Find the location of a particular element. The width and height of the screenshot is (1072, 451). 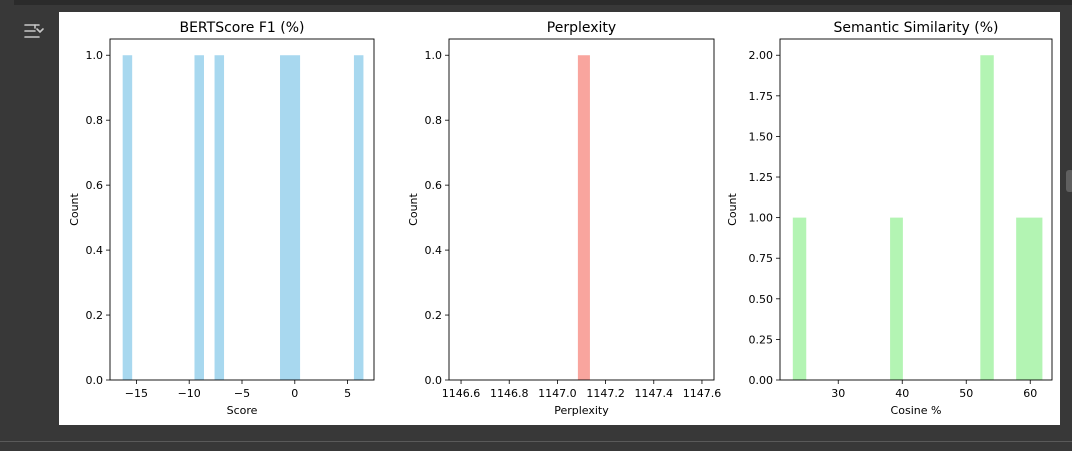

x-tick-label: 40 is located at coordinates (902, 393).